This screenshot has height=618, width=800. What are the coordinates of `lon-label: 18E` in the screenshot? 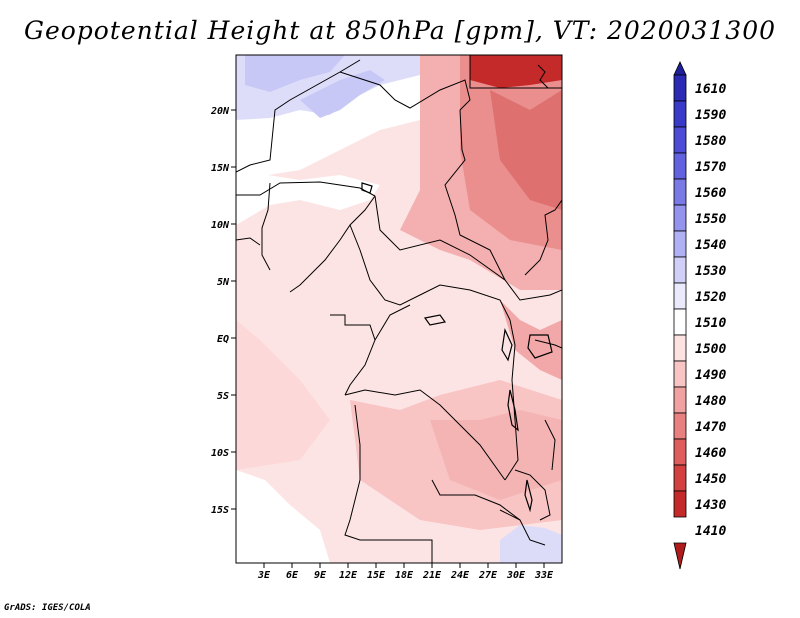 It's located at (404, 575).